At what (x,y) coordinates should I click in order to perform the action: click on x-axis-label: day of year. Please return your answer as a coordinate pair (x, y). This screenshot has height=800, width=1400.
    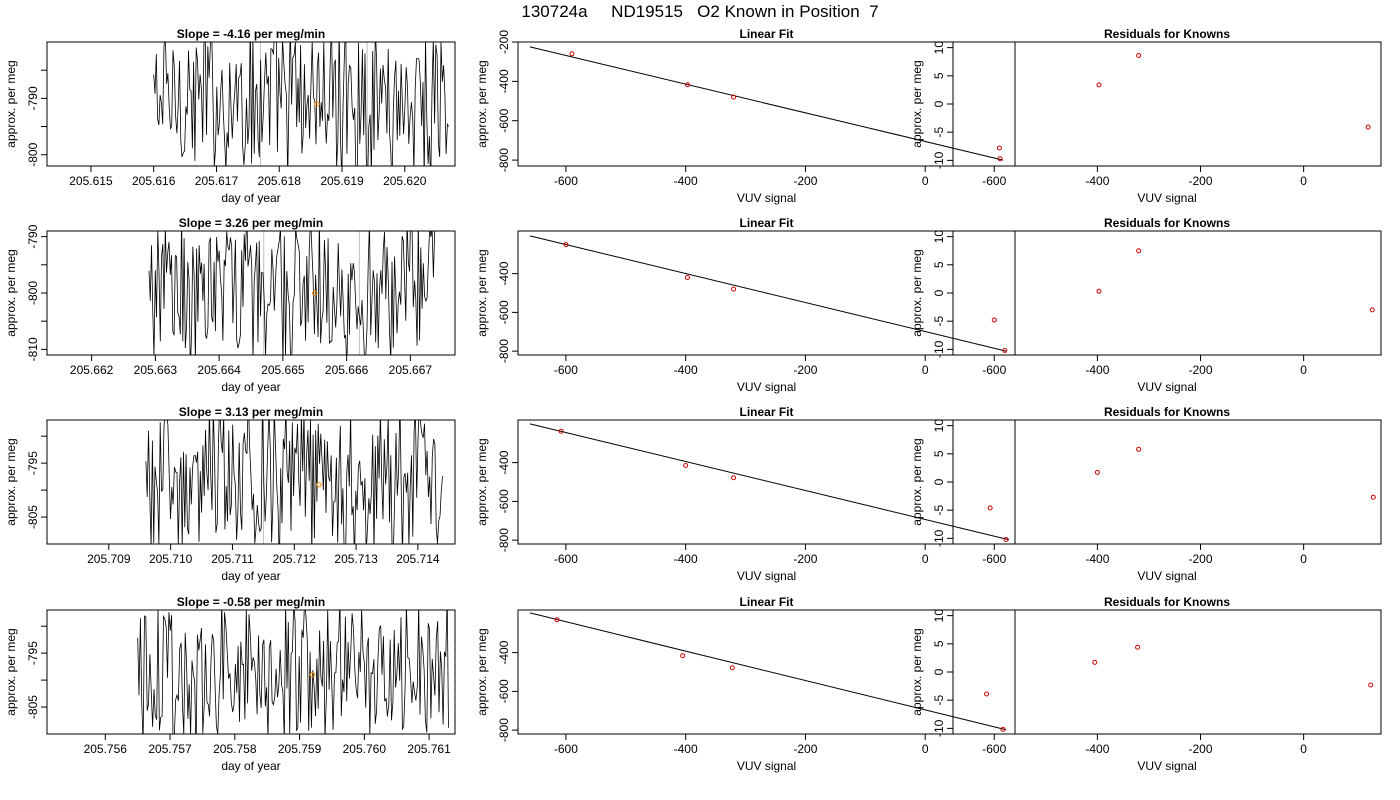
    Looking at the image, I should click on (250, 198).